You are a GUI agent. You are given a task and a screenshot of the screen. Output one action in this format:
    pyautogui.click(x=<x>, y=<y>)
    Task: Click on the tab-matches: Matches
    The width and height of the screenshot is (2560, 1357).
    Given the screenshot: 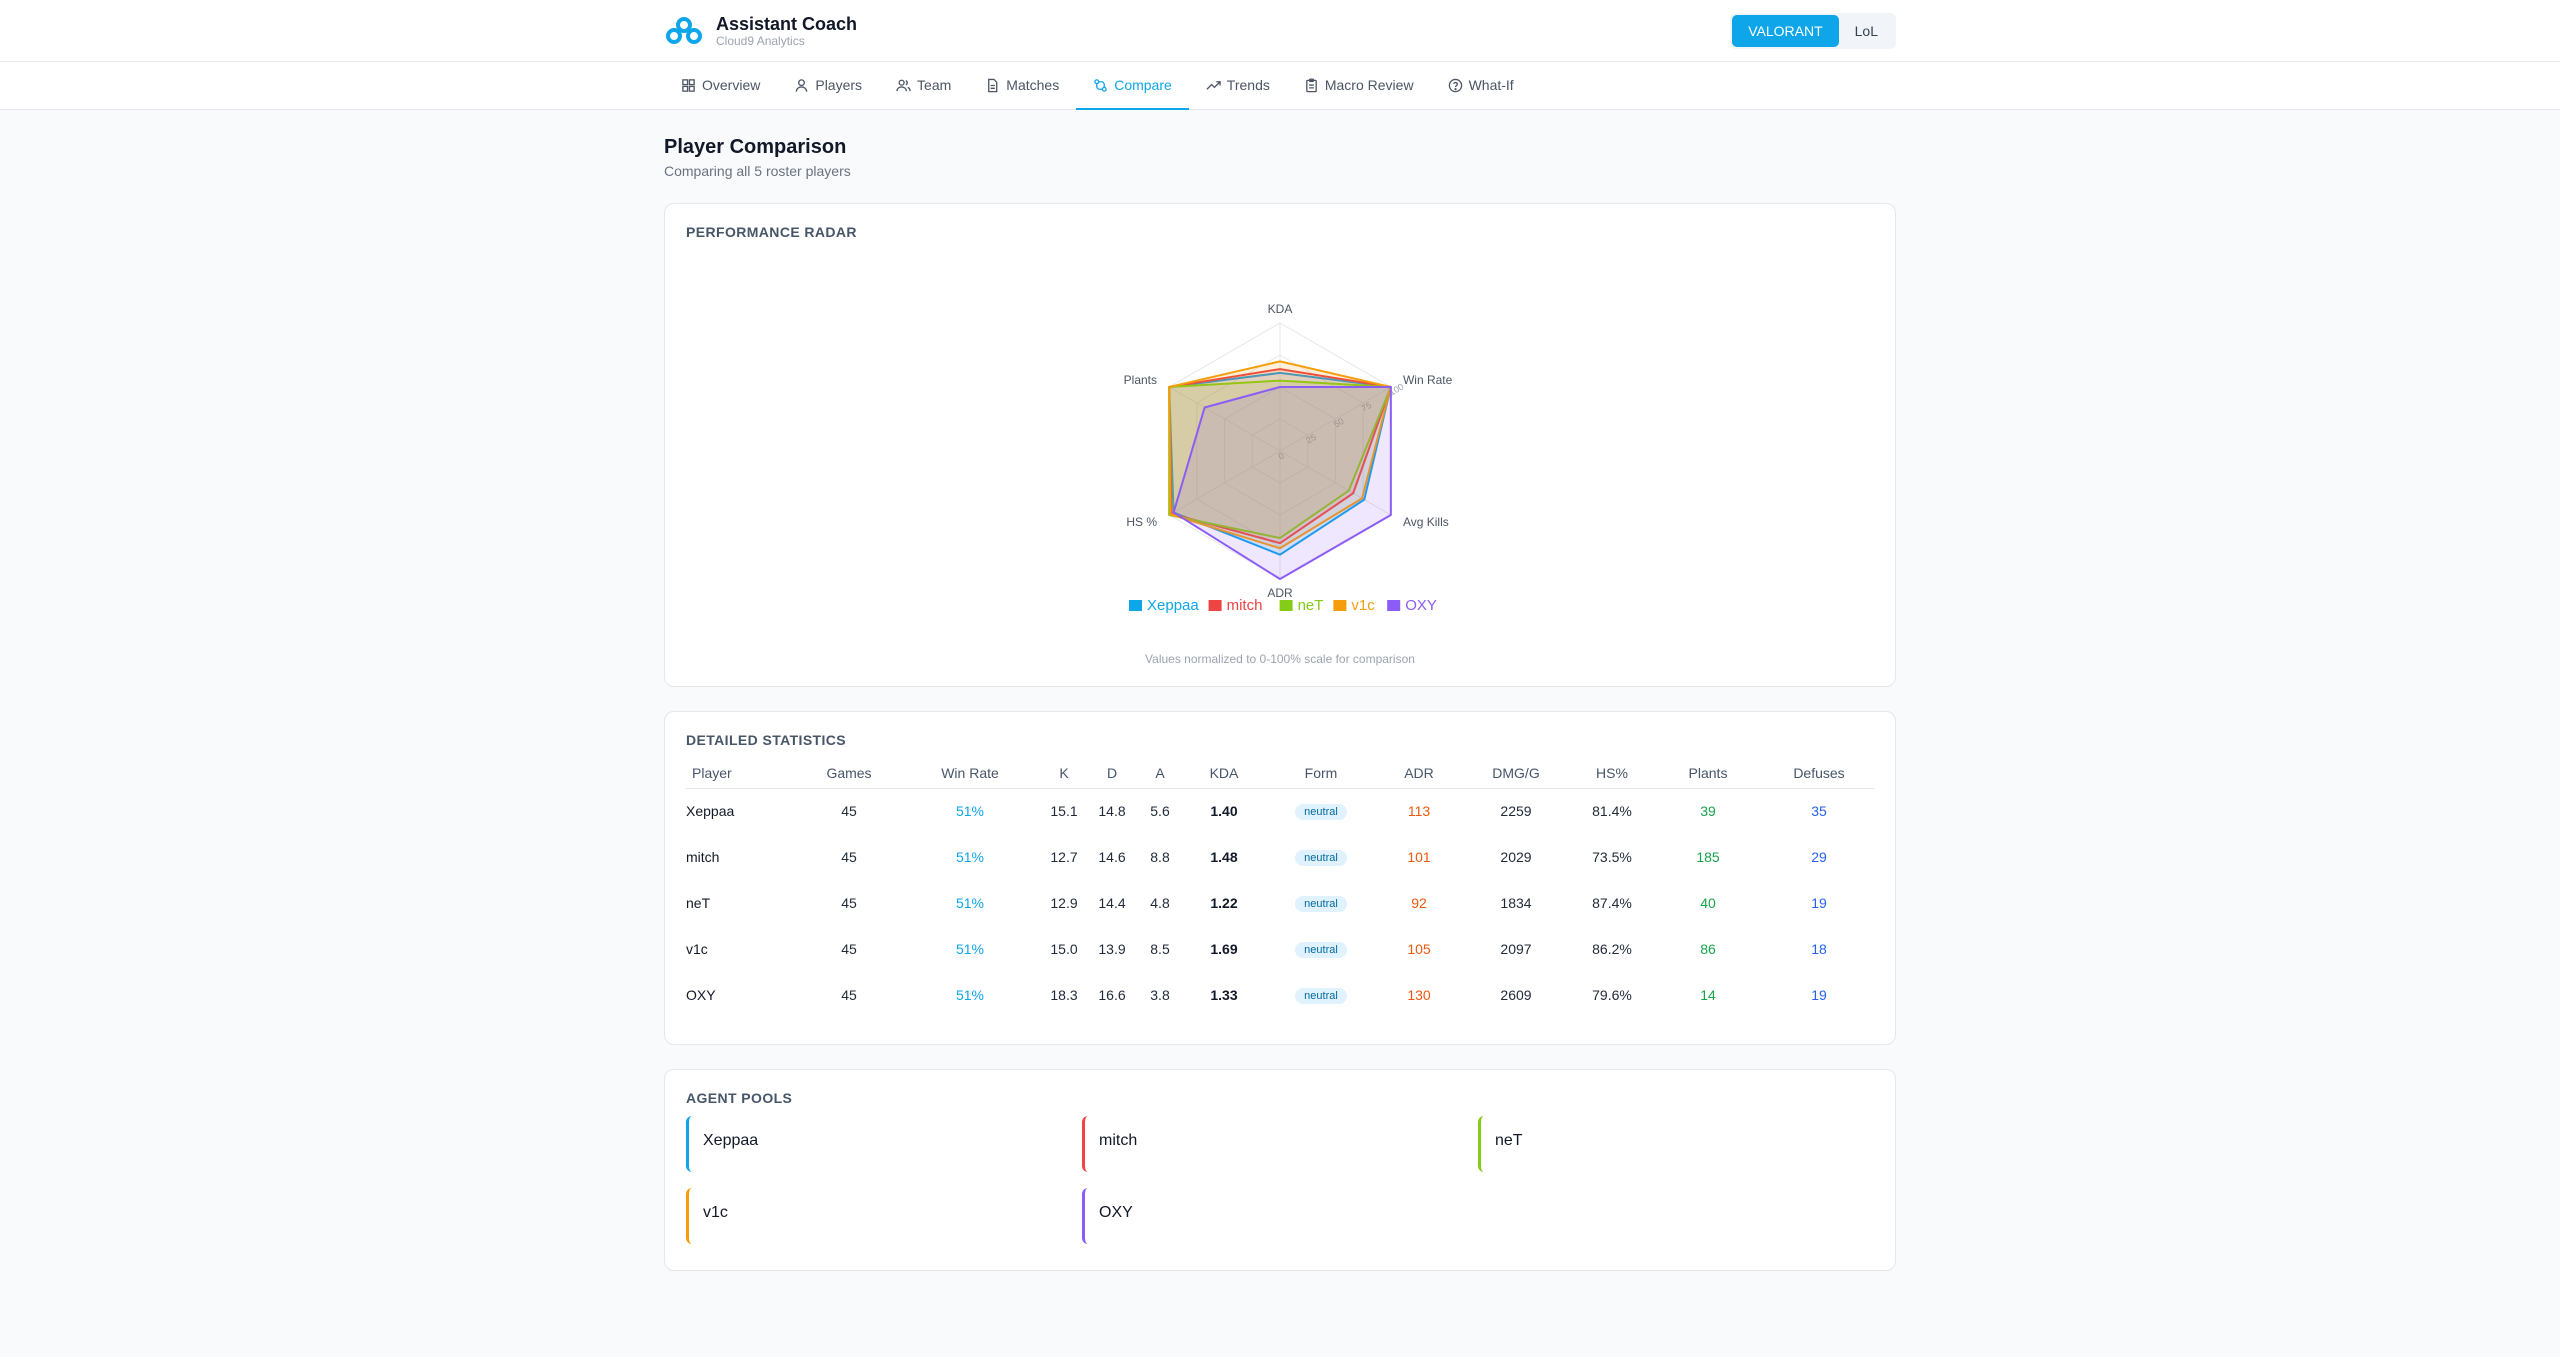 What is the action you would take?
    pyautogui.click(x=1022, y=86)
    